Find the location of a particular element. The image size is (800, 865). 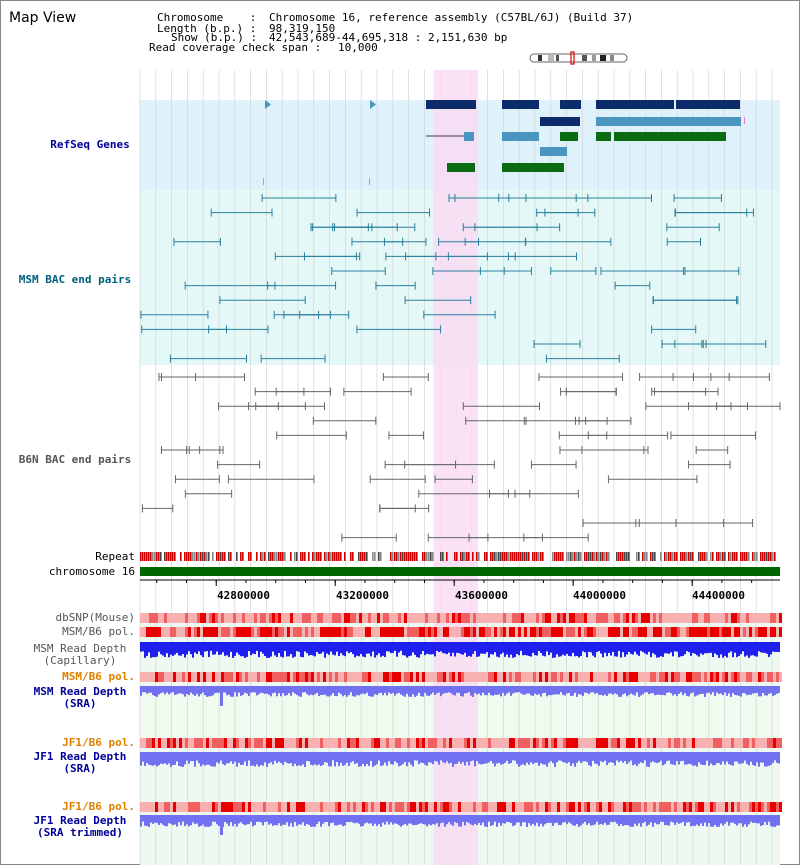

track-label-line: (SRA trimmed) is located at coordinates (80, 832).